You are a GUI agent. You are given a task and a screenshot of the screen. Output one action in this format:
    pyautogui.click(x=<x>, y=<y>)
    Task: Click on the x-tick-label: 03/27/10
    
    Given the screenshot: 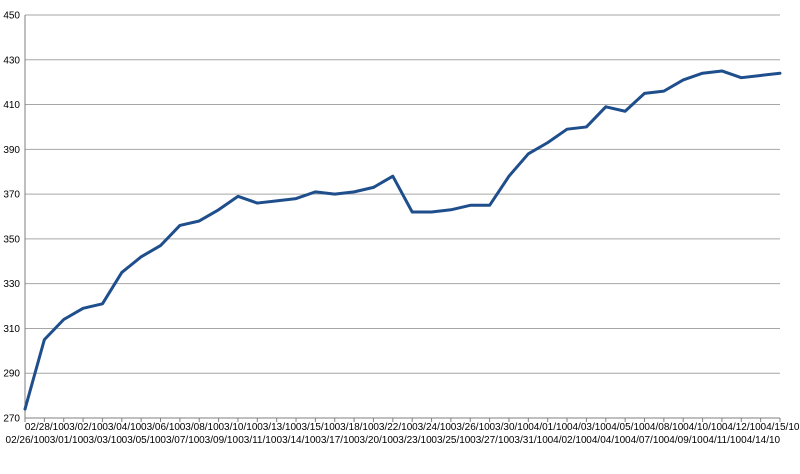 What is the action you would take?
    pyautogui.click(x=489, y=440)
    